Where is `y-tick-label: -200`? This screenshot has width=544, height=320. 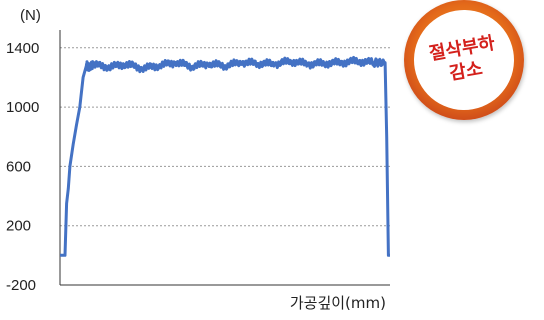 y-tick-label: -200 is located at coordinates (21, 285).